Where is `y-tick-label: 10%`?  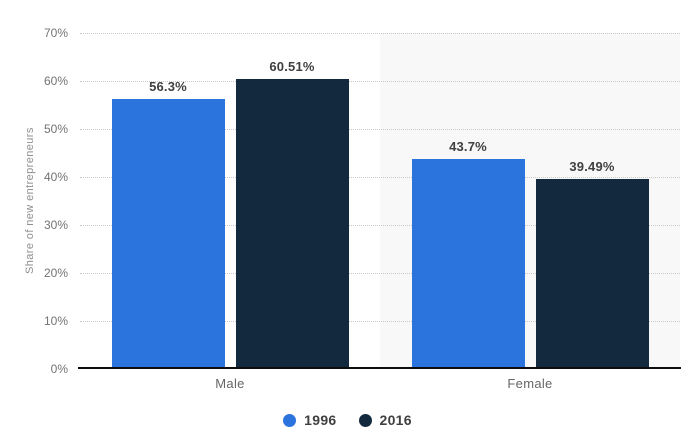 y-tick-label: 10% is located at coordinates (55, 321).